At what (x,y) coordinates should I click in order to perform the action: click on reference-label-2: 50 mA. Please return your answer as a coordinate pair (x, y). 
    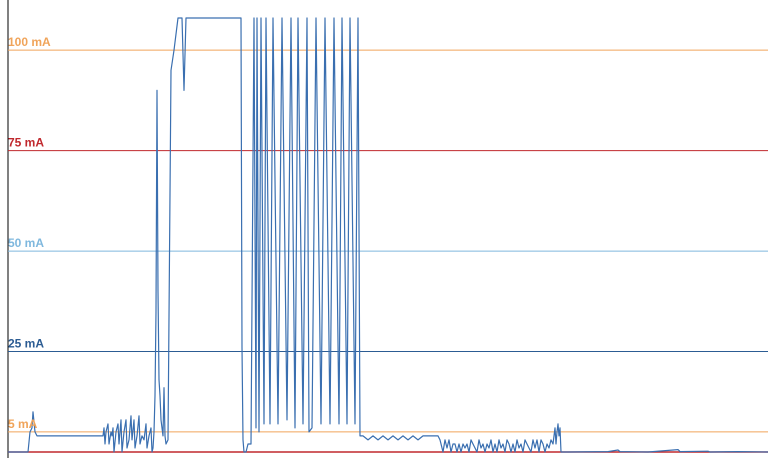
    Looking at the image, I should click on (26, 243).